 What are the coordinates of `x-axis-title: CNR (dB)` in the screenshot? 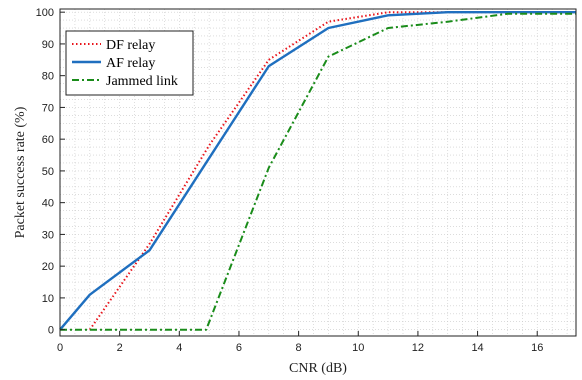 It's located at (318, 368).